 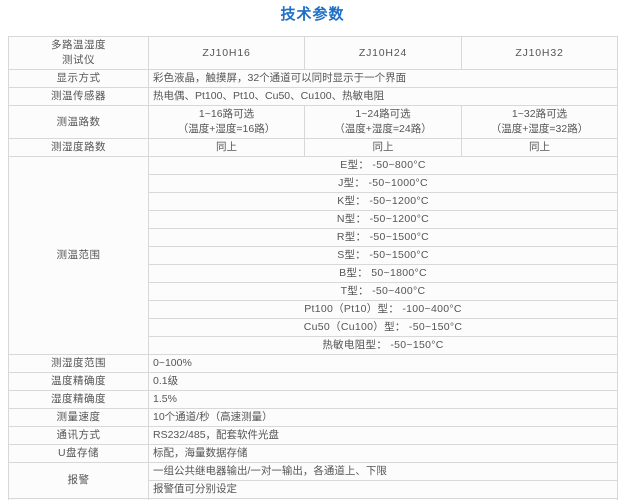 I want to click on row-value-usb-storage: 标配，海量数据存储, so click(x=383, y=453).